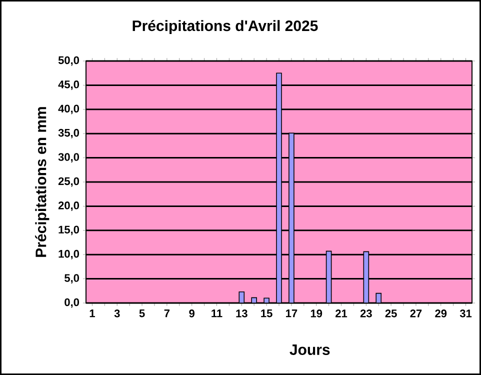  I want to click on x-tick-label: 5, so click(142, 314).